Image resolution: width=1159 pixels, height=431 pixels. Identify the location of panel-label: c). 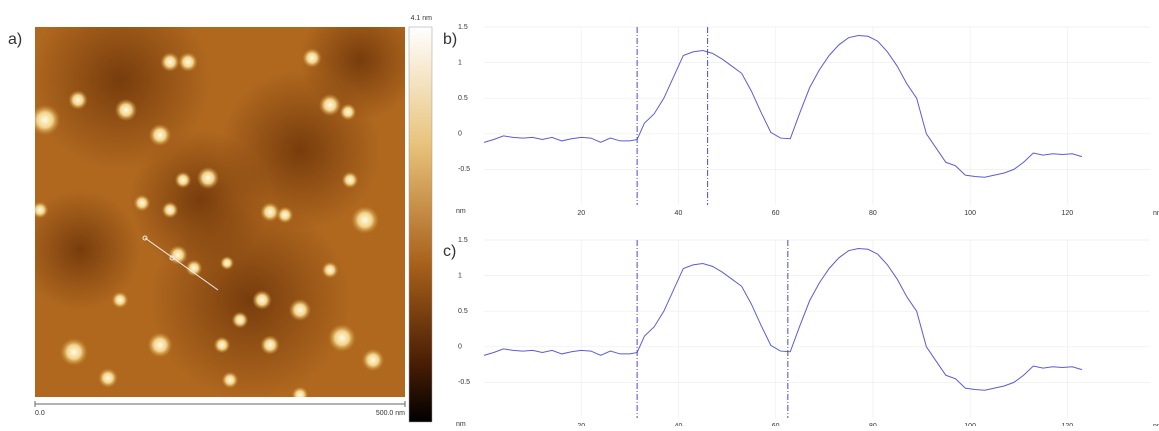
(449, 251).